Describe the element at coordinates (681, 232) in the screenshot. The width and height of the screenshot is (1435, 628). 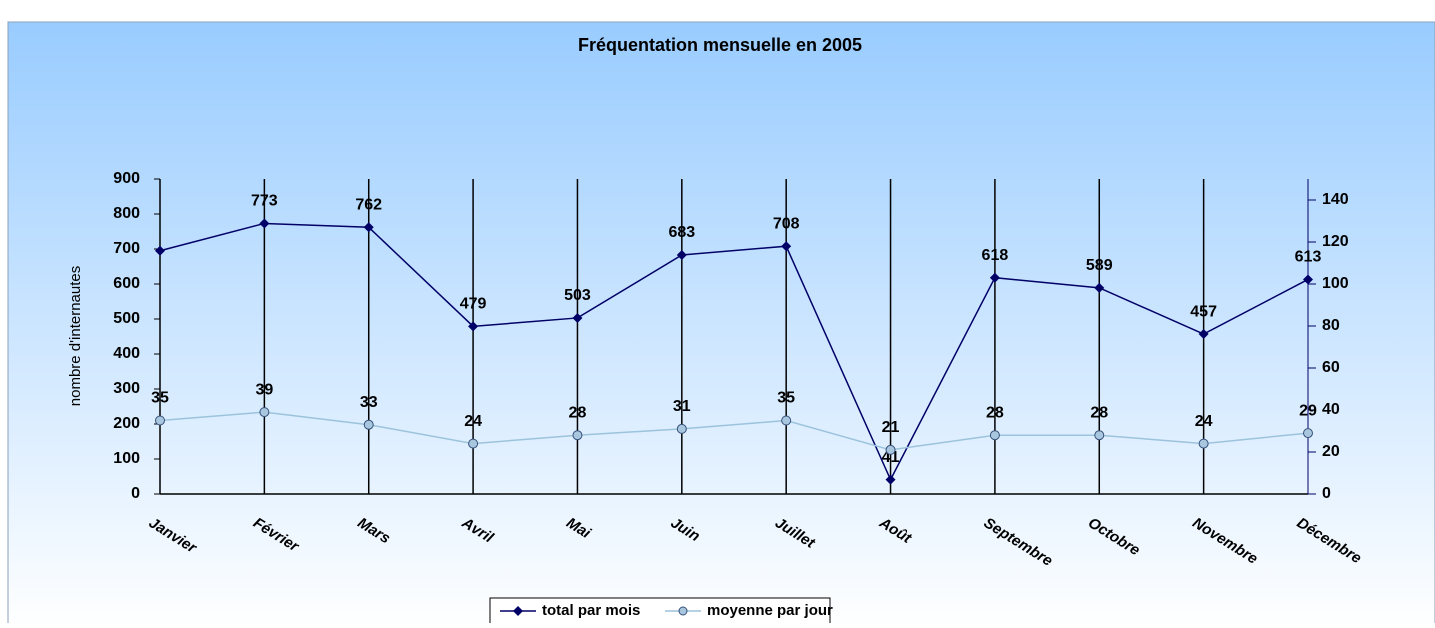
I see `data-label: 683` at that location.